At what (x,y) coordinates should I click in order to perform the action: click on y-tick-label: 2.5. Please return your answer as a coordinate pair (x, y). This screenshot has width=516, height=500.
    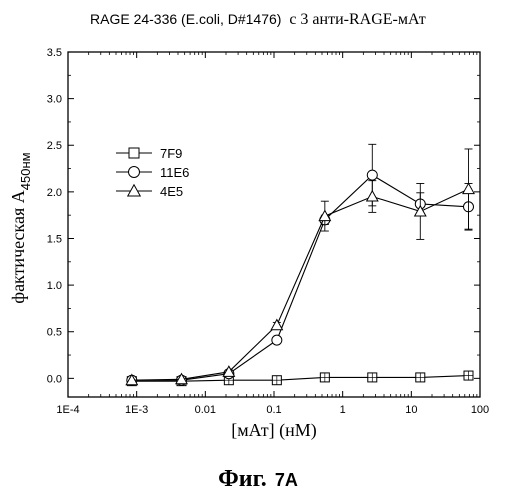
    Looking at the image, I should click on (54, 146).